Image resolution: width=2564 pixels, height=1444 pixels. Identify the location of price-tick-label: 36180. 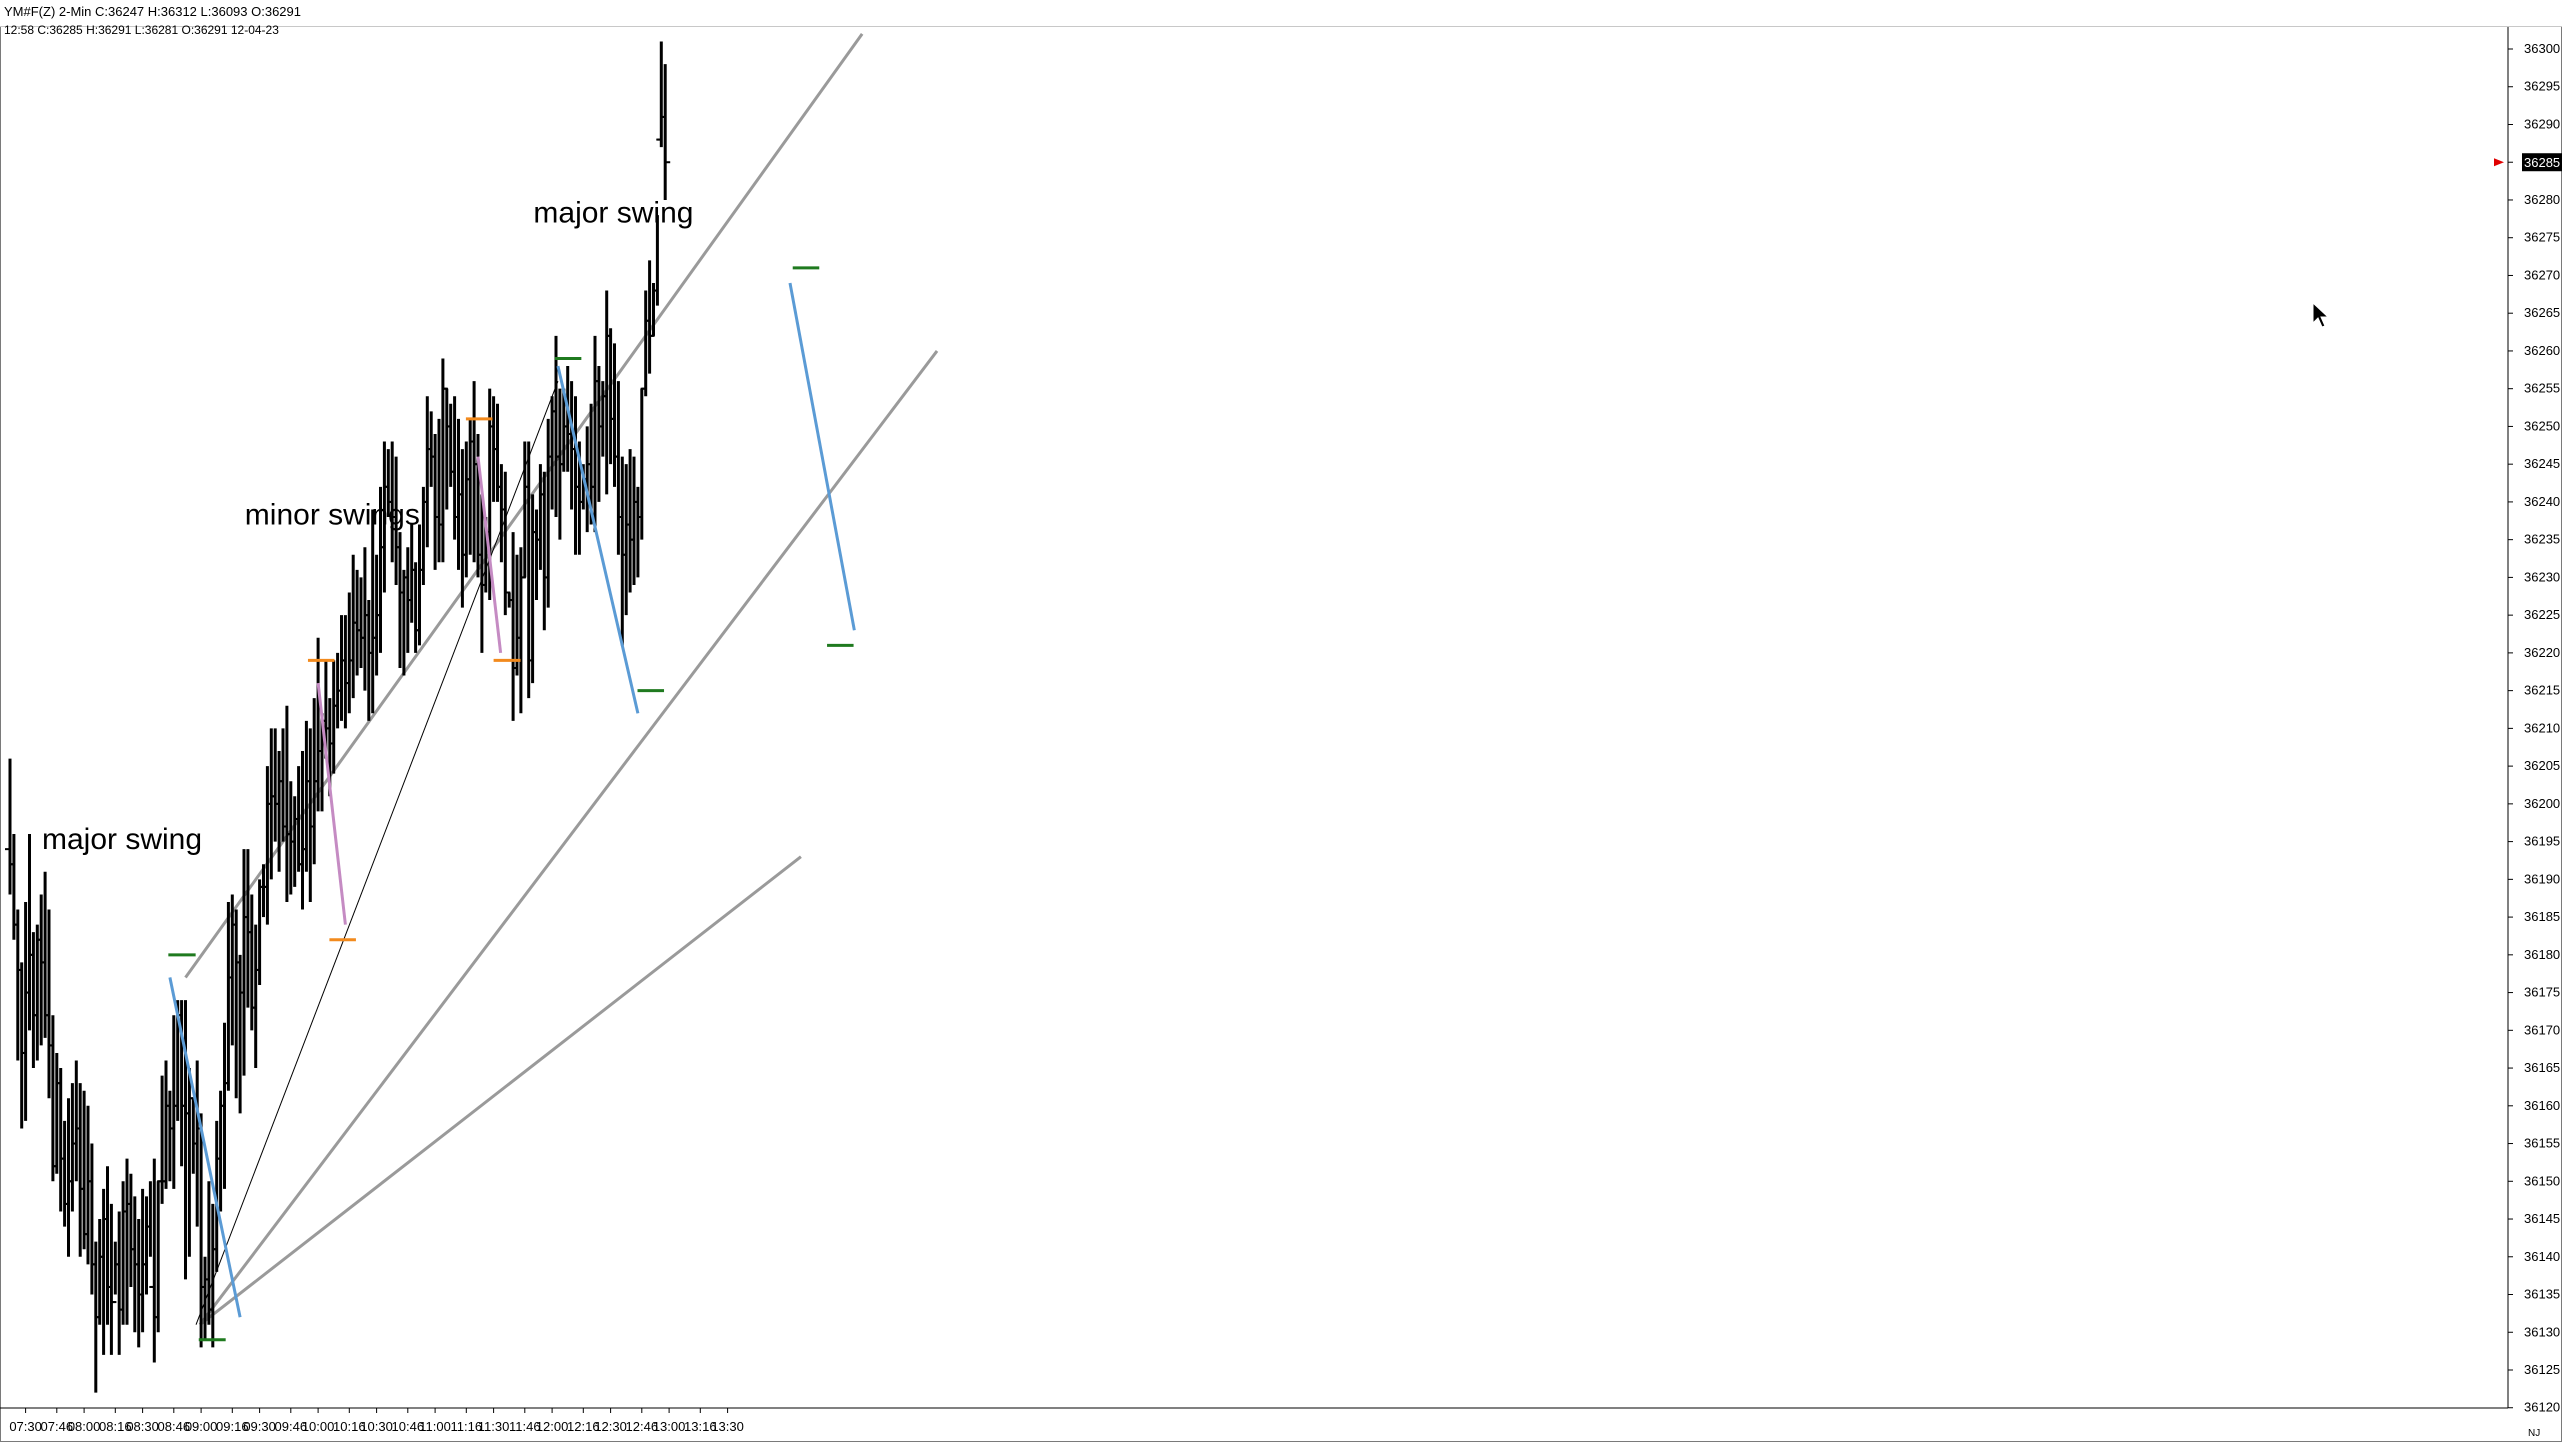
(2542, 954).